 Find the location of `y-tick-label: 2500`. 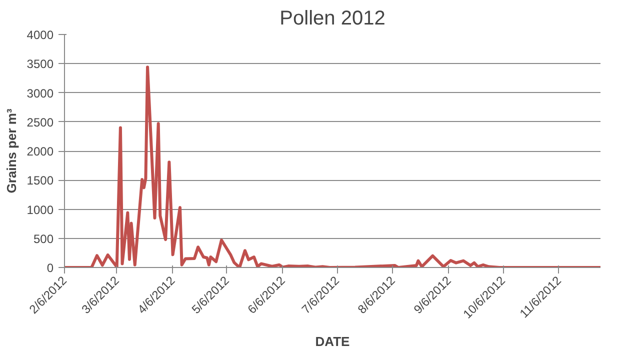

y-tick-label: 2500 is located at coordinates (40, 122).